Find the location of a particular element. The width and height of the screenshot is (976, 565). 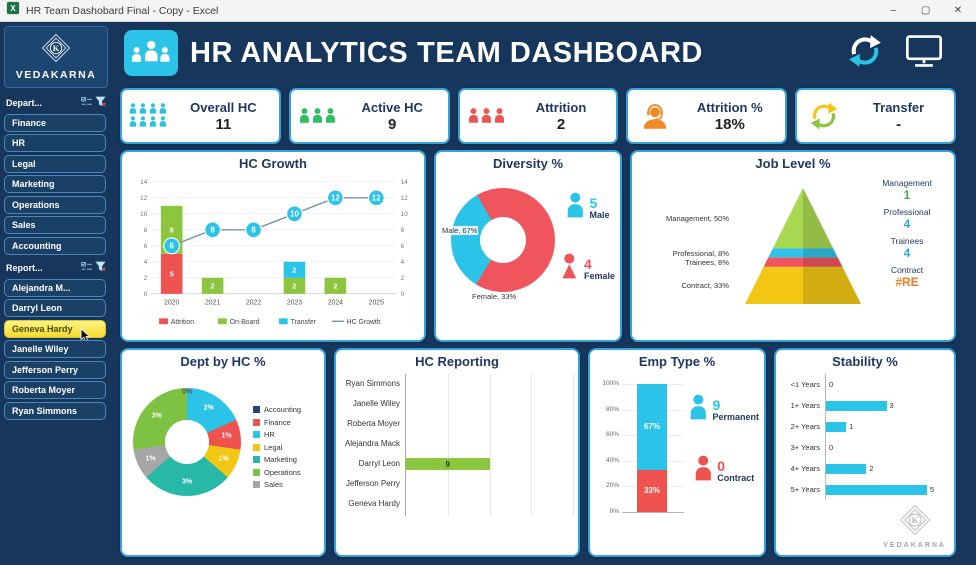

diversity-callouts: 5 Male 4 Female is located at coordinates (587, 248).